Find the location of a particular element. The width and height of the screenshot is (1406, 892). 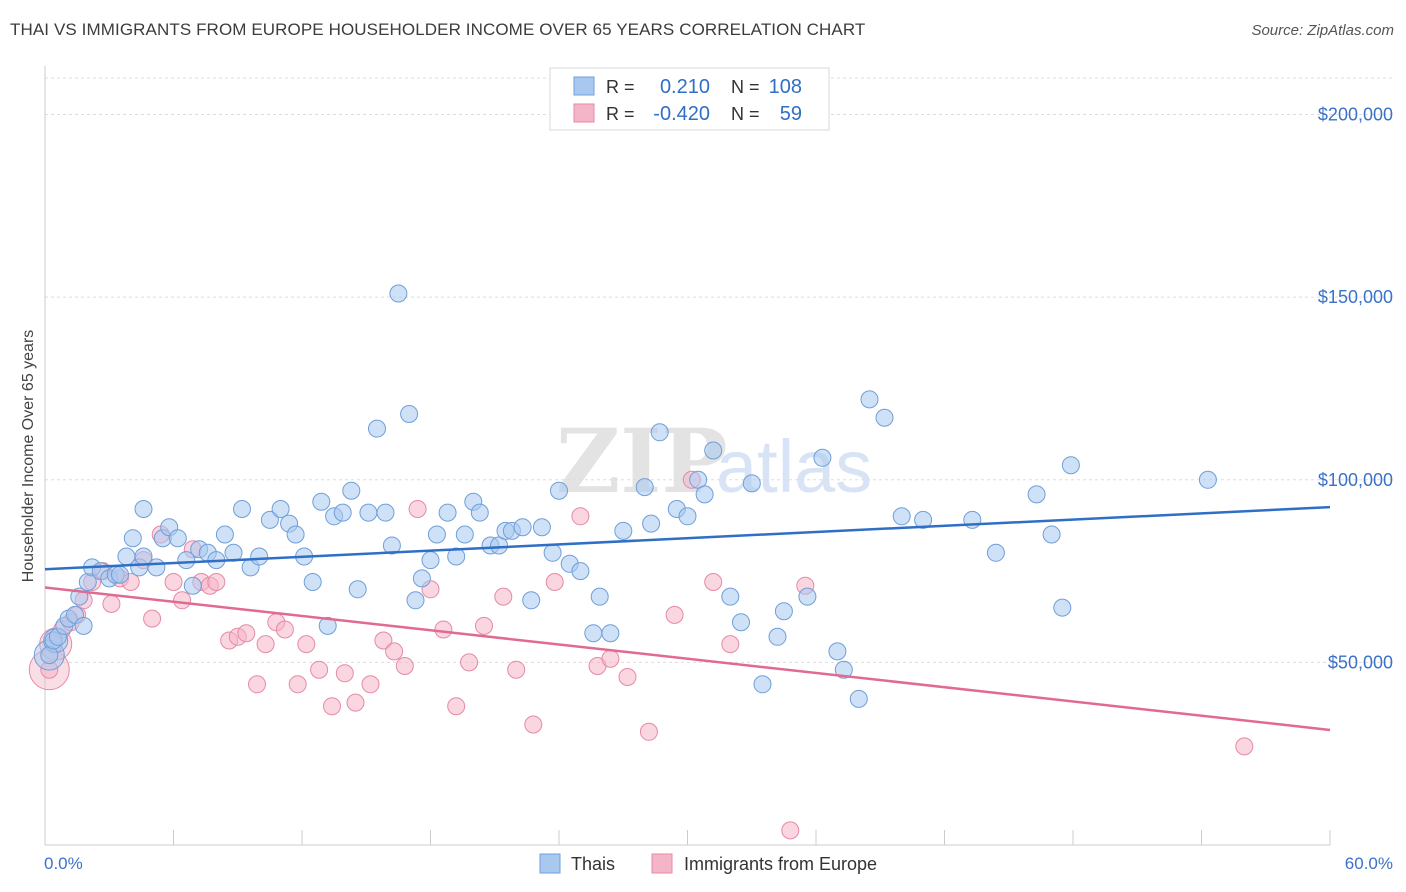

legend-r-value-europe: -0.420 is located at coordinates (681, 114).